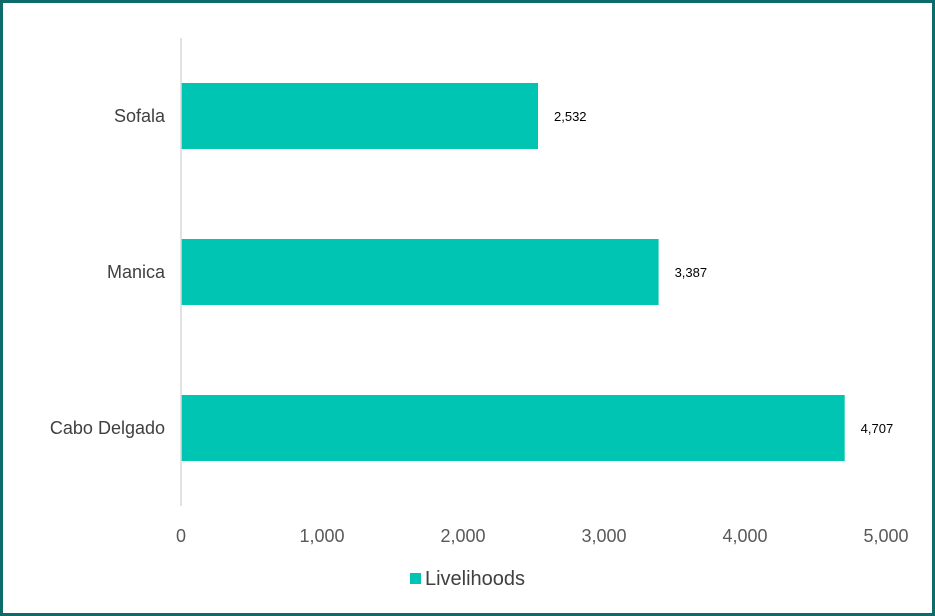 This screenshot has height=616, width=935. What do you see at coordinates (885, 536) in the screenshot?
I see `x-tick-label: 5,000` at bounding box center [885, 536].